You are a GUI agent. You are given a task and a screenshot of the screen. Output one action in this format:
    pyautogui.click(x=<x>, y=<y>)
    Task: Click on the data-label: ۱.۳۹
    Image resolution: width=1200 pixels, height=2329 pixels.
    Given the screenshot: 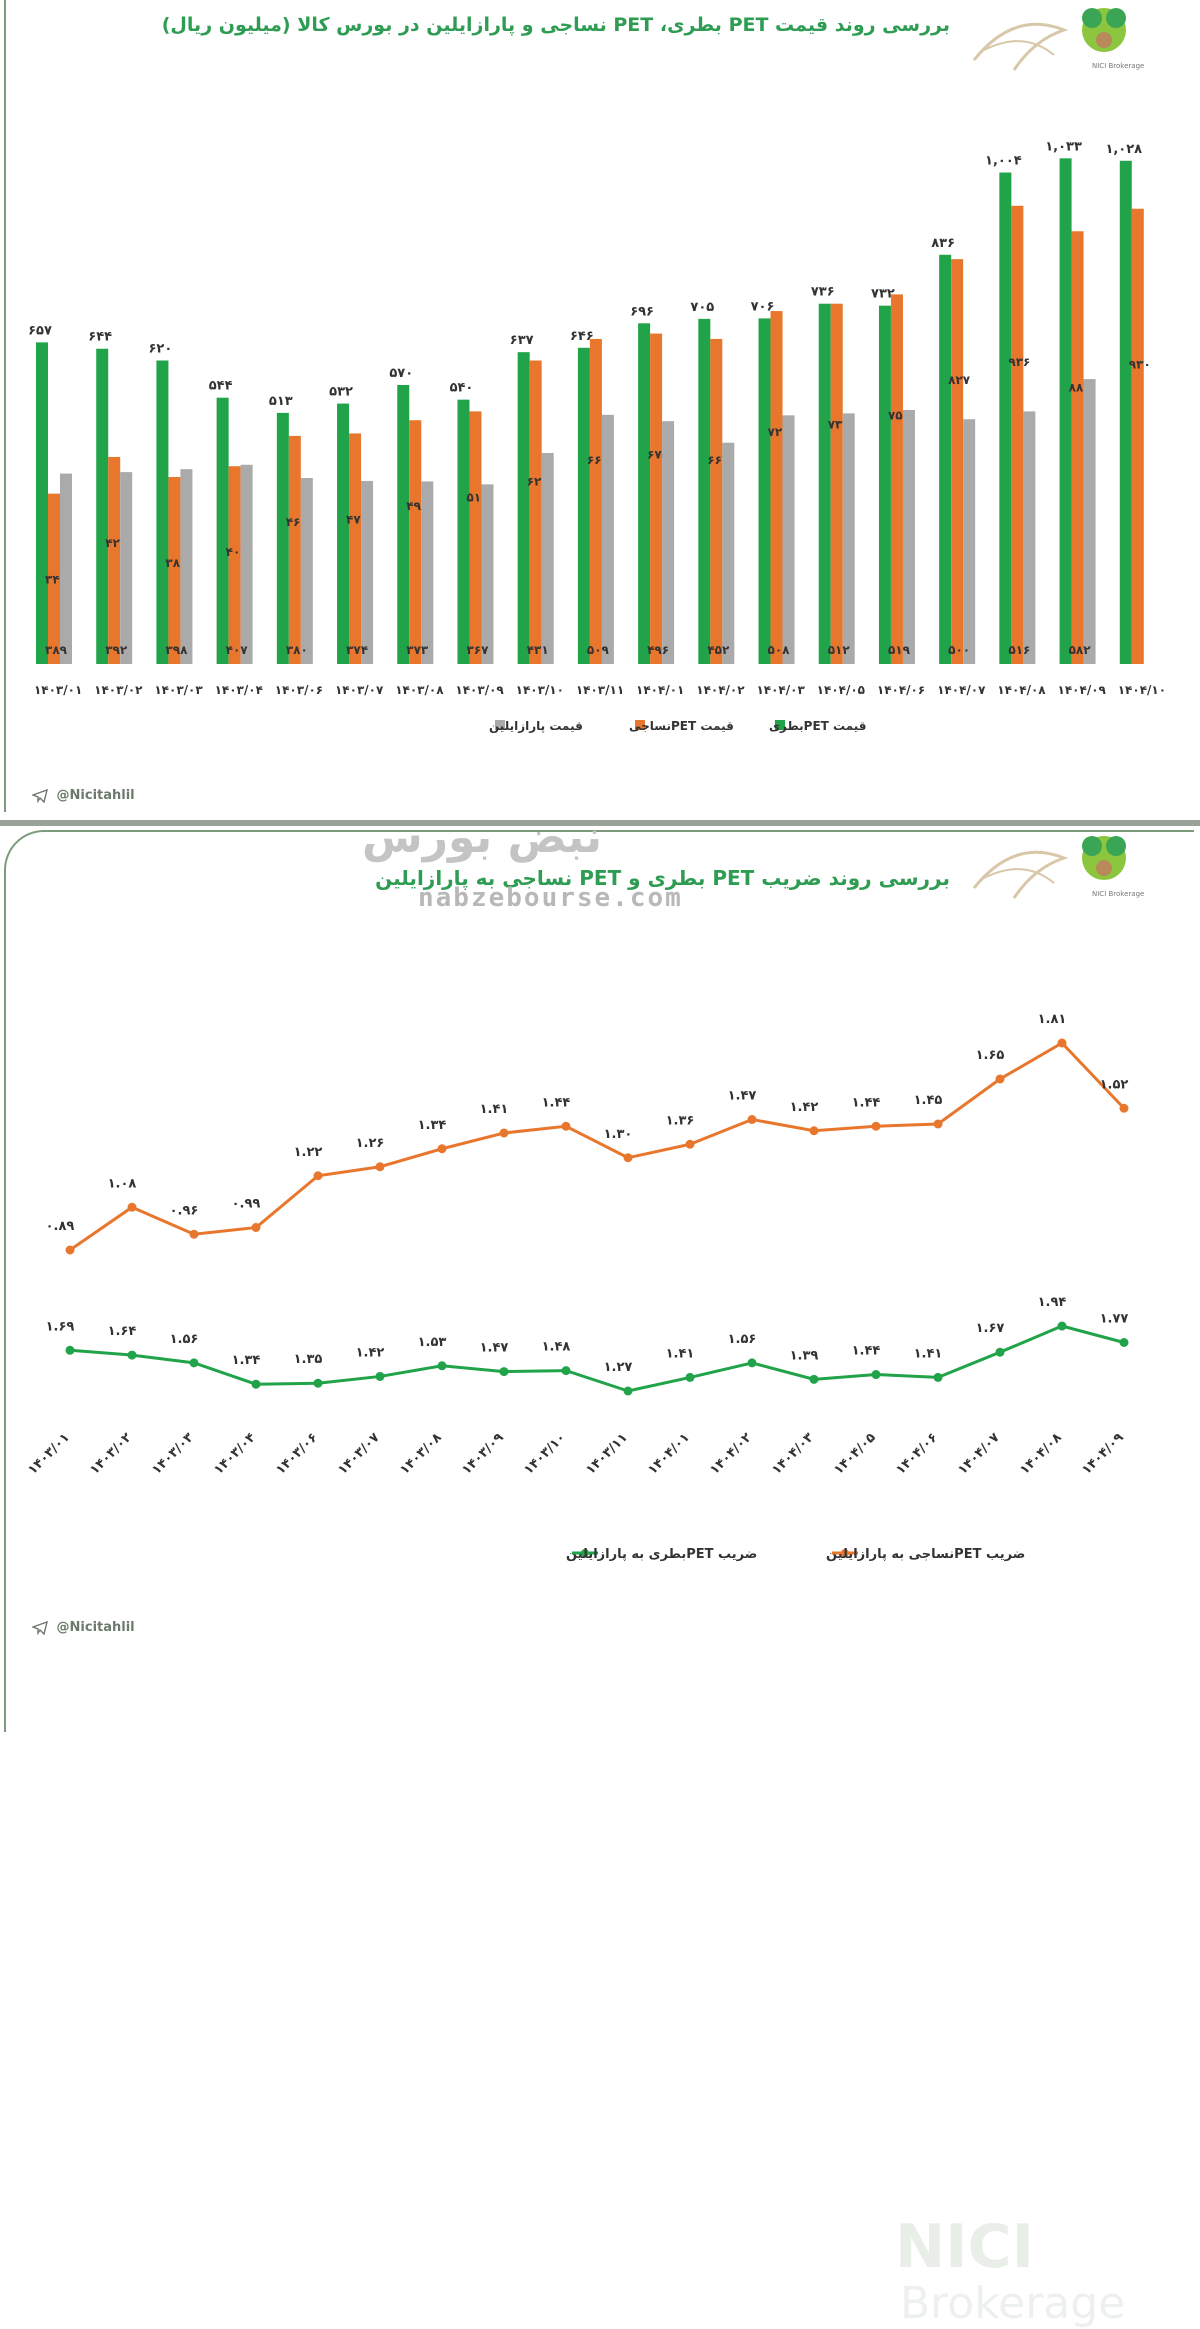 What is the action you would take?
    pyautogui.click(x=804, y=1355)
    